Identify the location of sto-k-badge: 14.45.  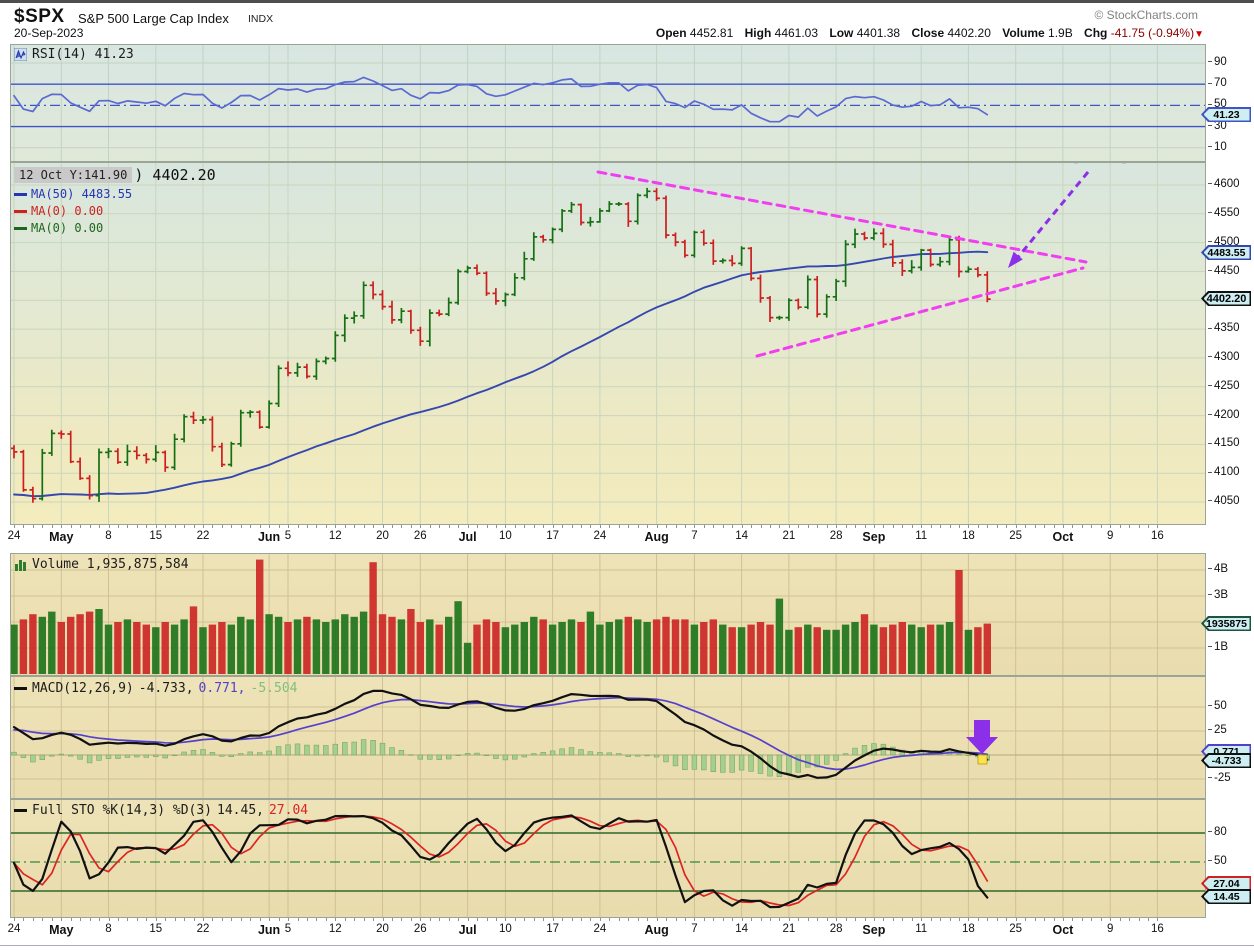
(1226, 896).